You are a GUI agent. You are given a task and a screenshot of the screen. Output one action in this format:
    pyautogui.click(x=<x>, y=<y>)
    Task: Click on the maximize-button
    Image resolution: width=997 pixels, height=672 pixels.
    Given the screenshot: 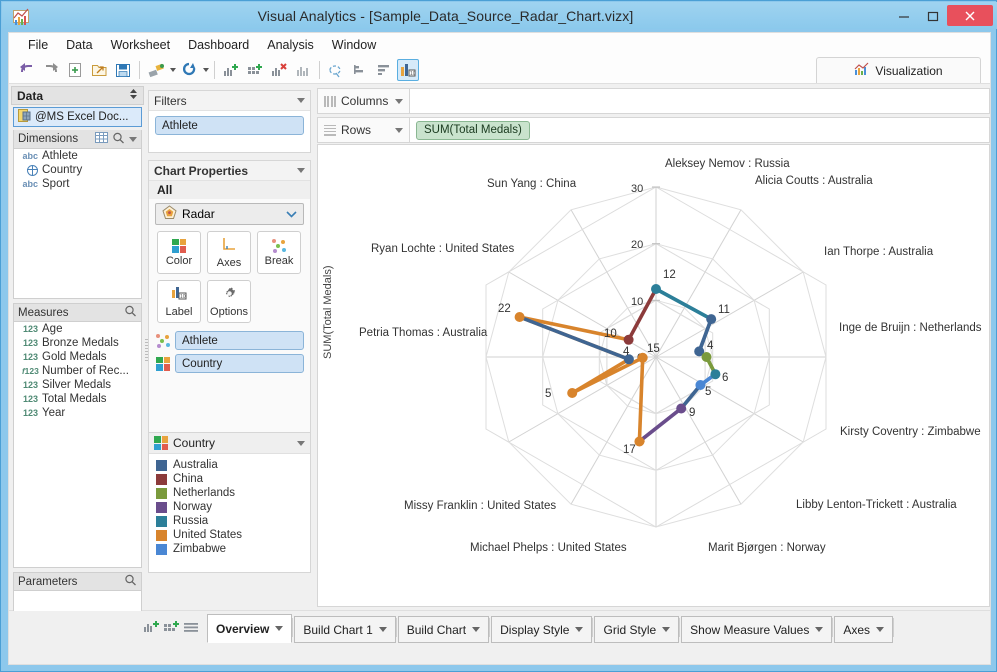 What is the action you would take?
    pyautogui.click(x=932, y=15)
    